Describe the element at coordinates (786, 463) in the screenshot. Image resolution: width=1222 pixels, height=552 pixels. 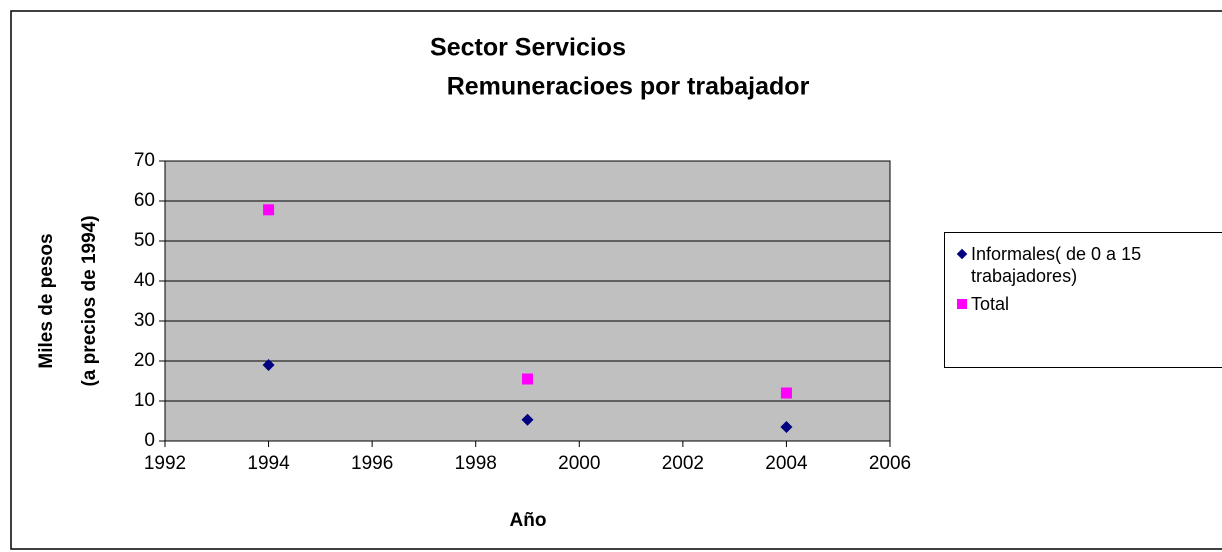
I see `x-tick-label: 2004` at that location.